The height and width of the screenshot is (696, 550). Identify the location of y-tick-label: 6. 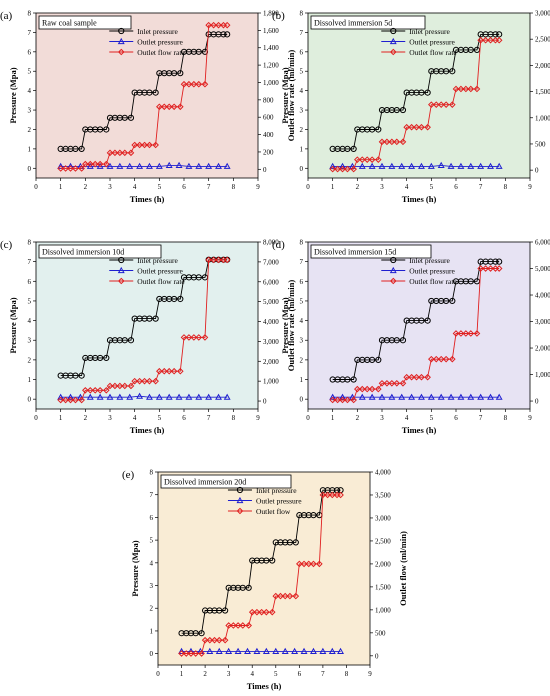
(302, 282).